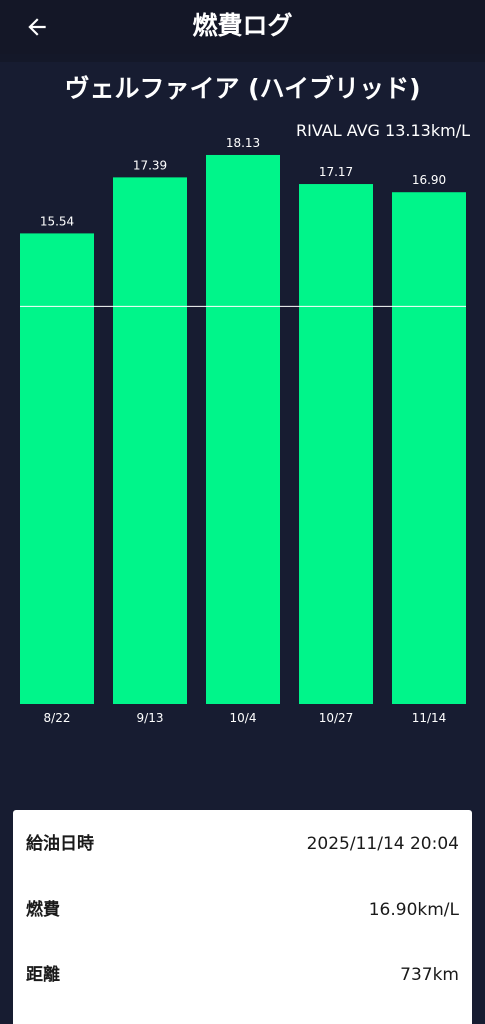  I want to click on back-button, so click(37, 27).